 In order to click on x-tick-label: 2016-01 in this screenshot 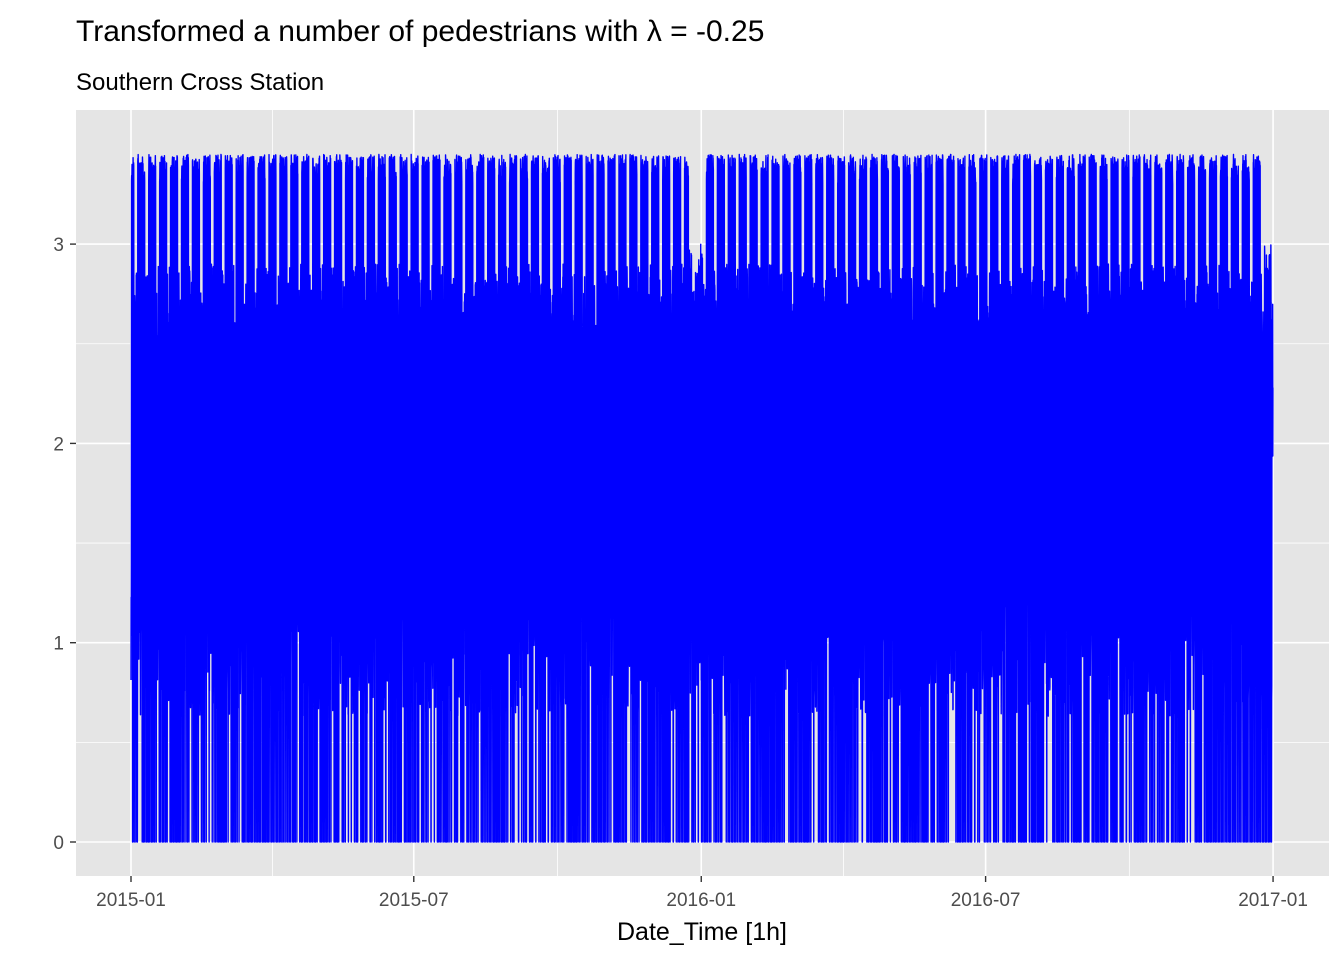, I will do `click(701, 900)`.